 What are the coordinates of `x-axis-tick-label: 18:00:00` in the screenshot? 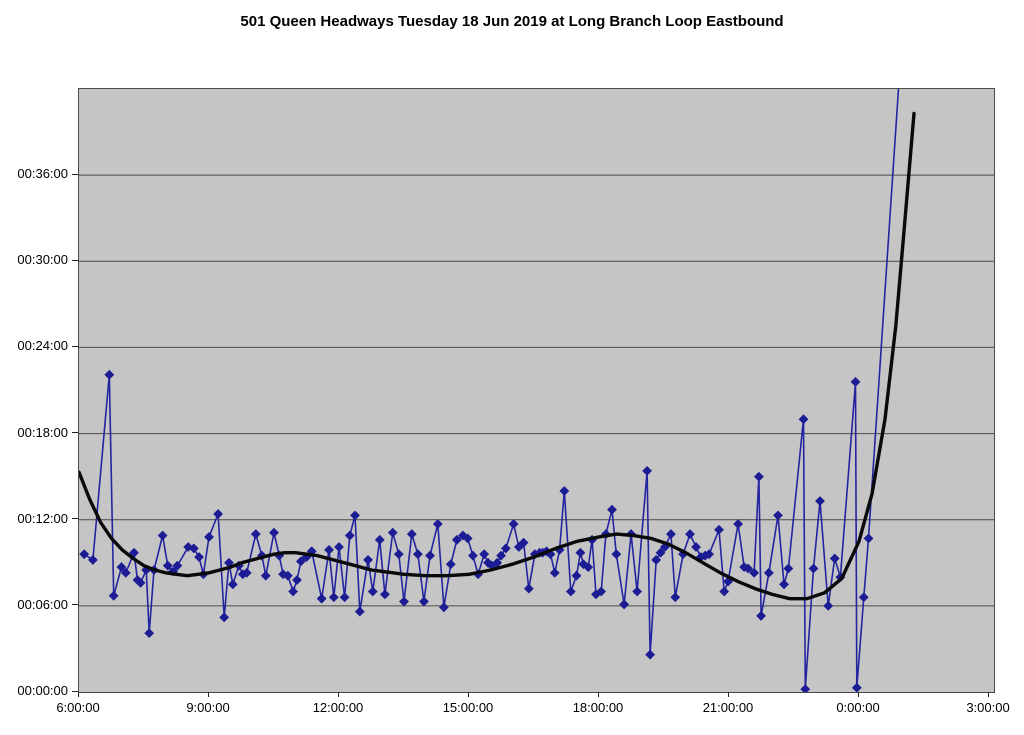 It's located at (598, 707).